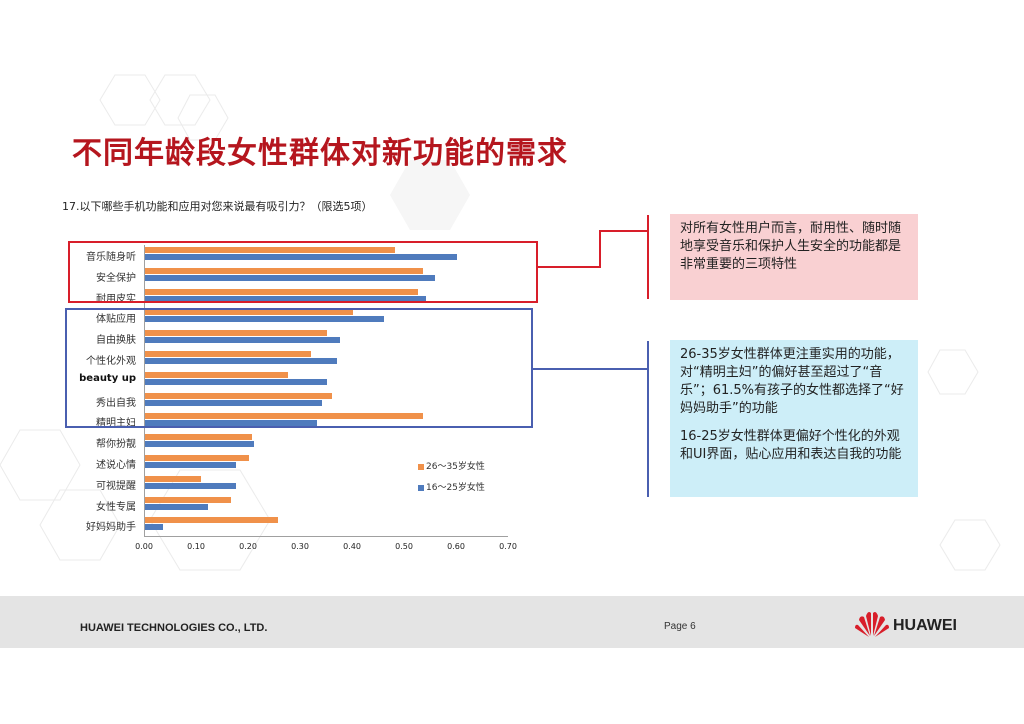  Describe the element at coordinates (680, 626) in the screenshot. I see `page-number: Page 6` at that location.